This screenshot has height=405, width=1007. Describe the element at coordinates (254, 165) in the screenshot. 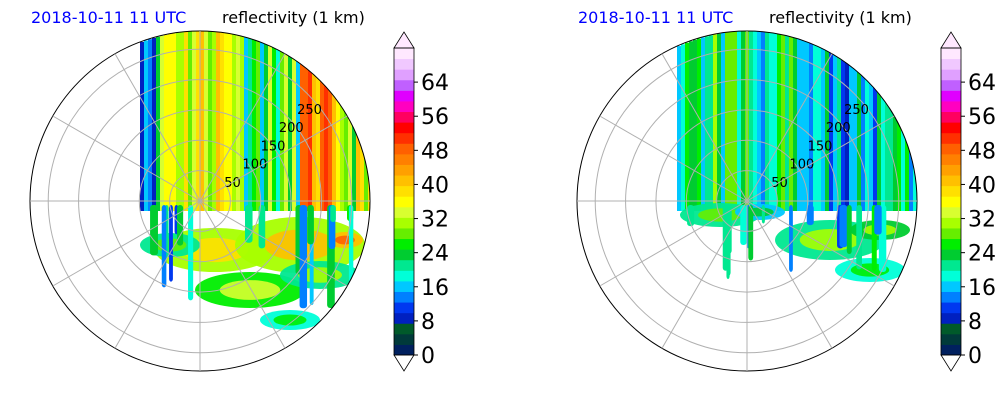

I see `range-ring-label: 100` at that location.